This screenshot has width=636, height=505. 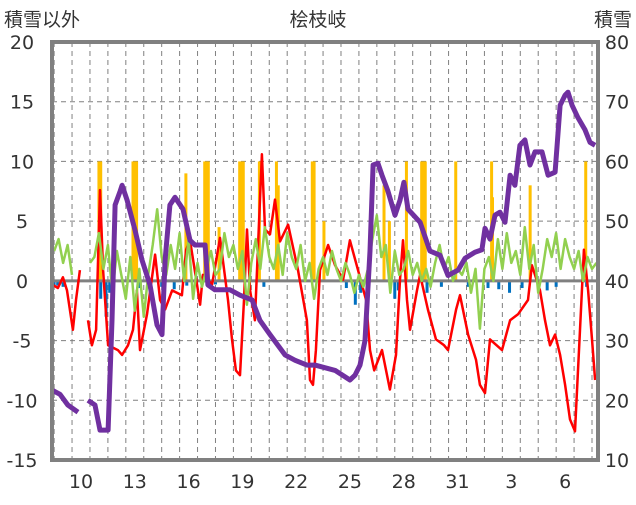 I want to click on right-tick-label: 60, so click(x=617, y=162).